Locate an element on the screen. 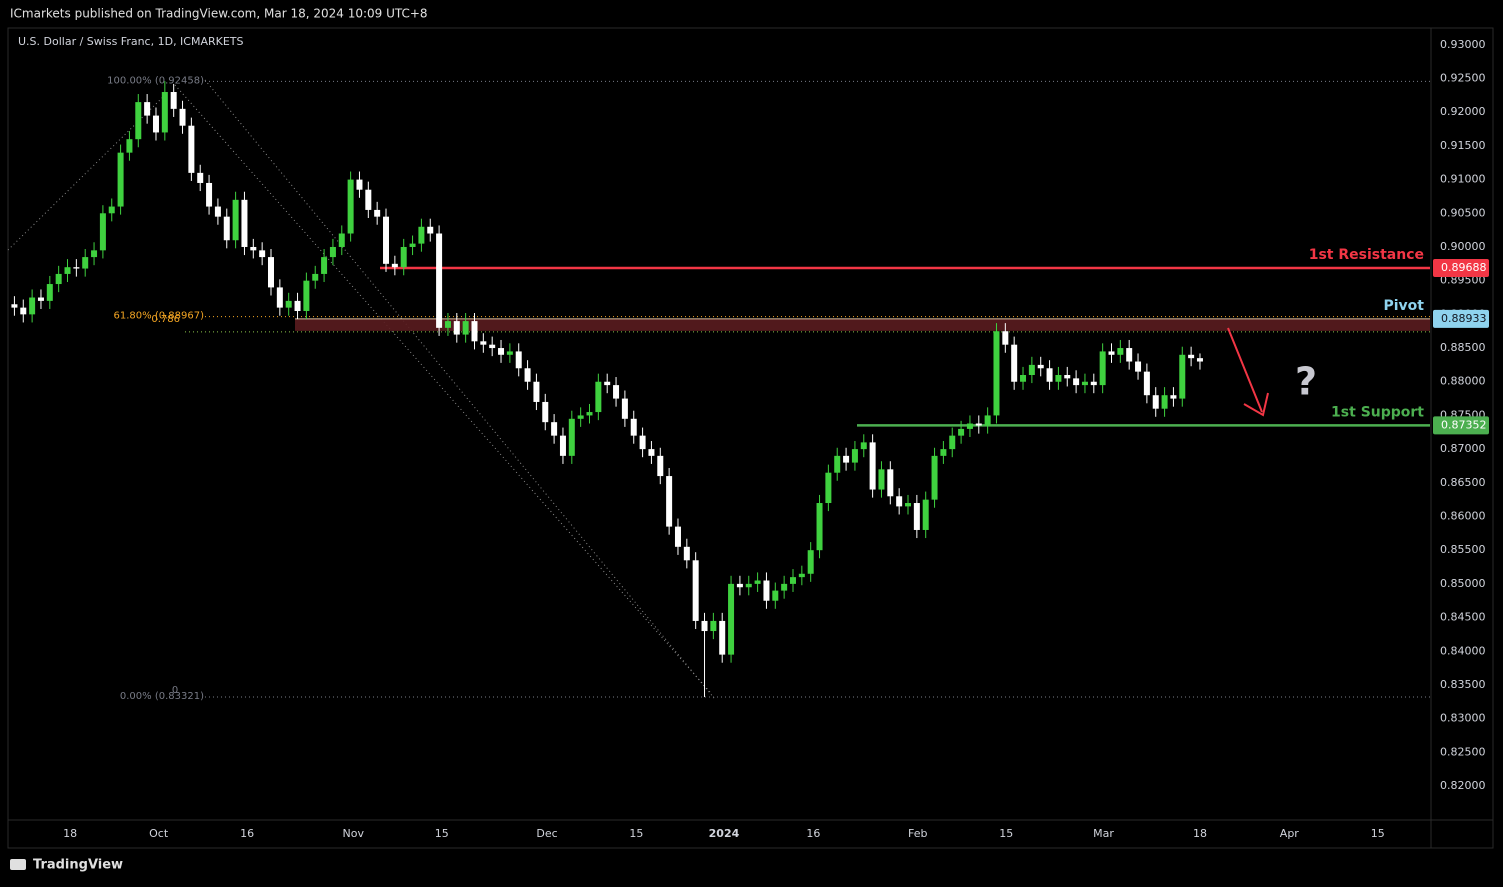 The image size is (1503, 887). y-tick-label: 0.86000 is located at coordinates (1463, 515).